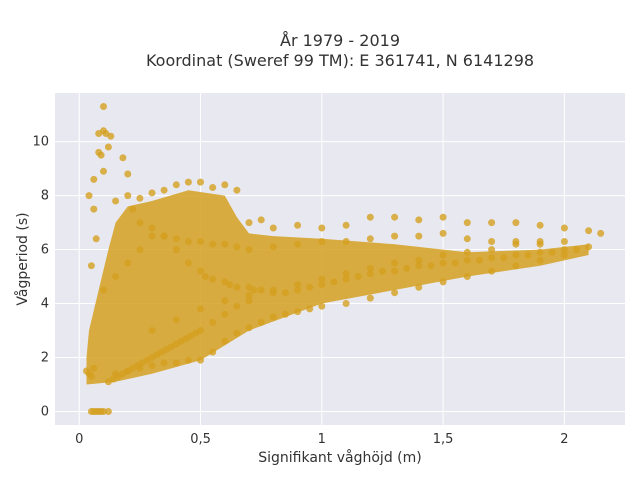 The image size is (640, 480). What do you see at coordinates (45, 196) in the screenshot?
I see `y-tick-label: 8` at bounding box center [45, 196].